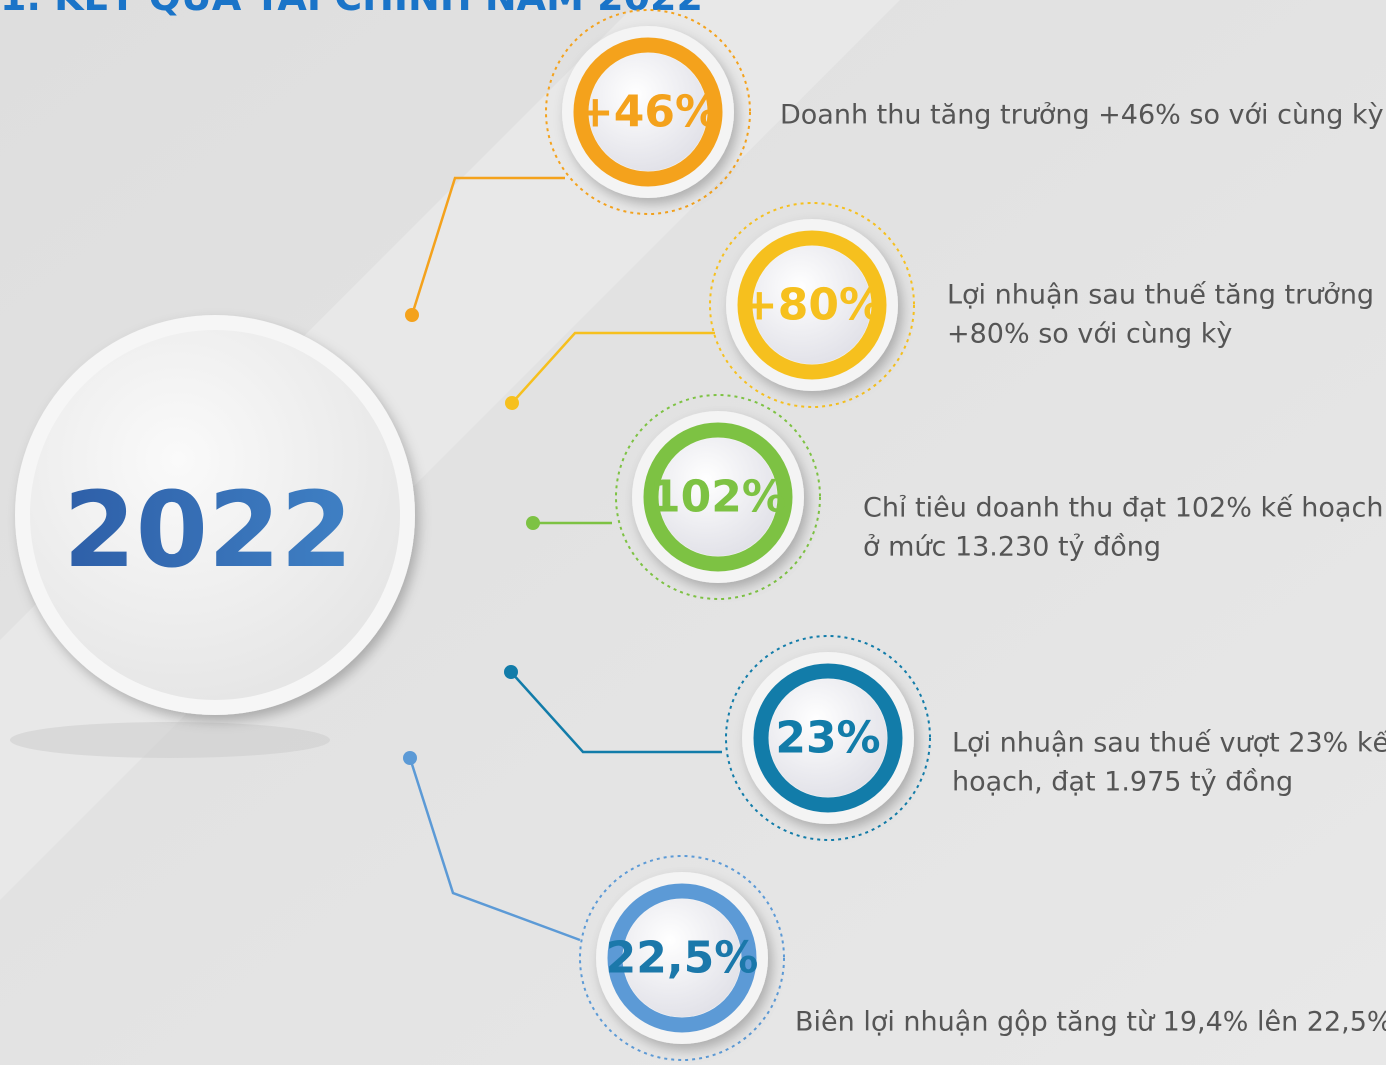  I want to click on badge-value: +80%, so click(812, 305).